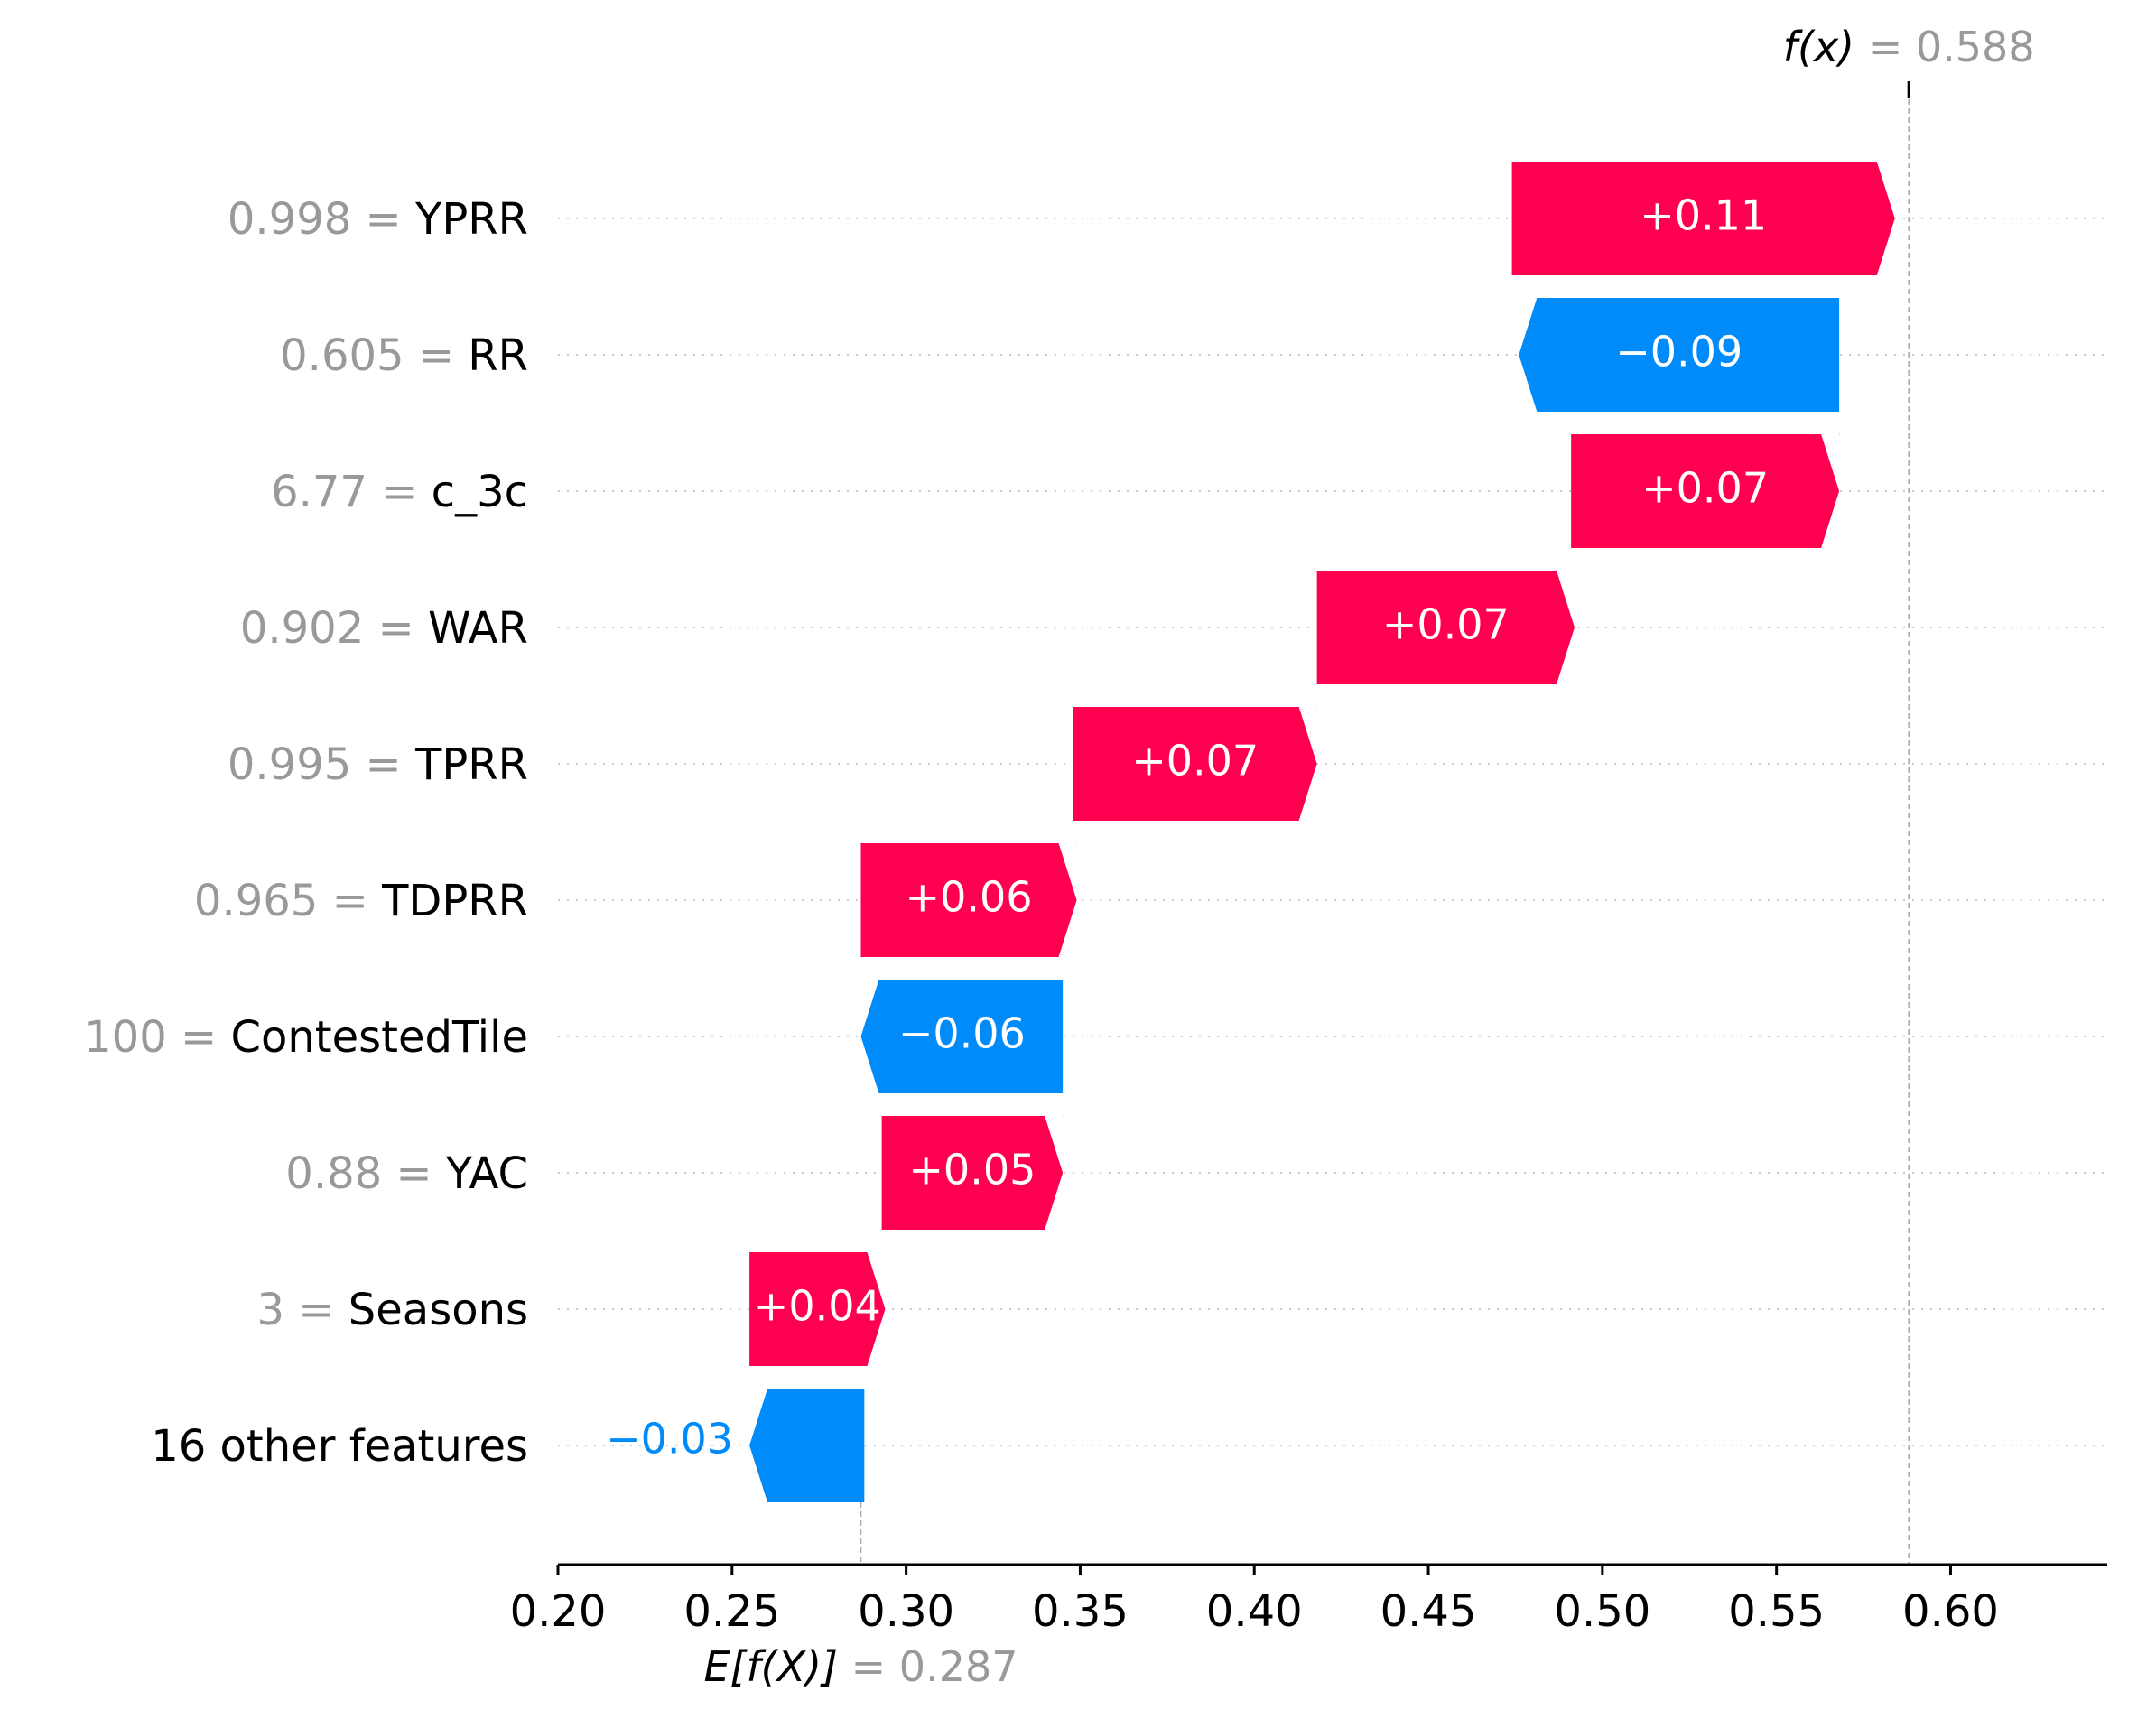 The height and width of the screenshot is (1710, 2156). I want to click on feature-label: 0.965 = TDPRR, so click(361, 901).